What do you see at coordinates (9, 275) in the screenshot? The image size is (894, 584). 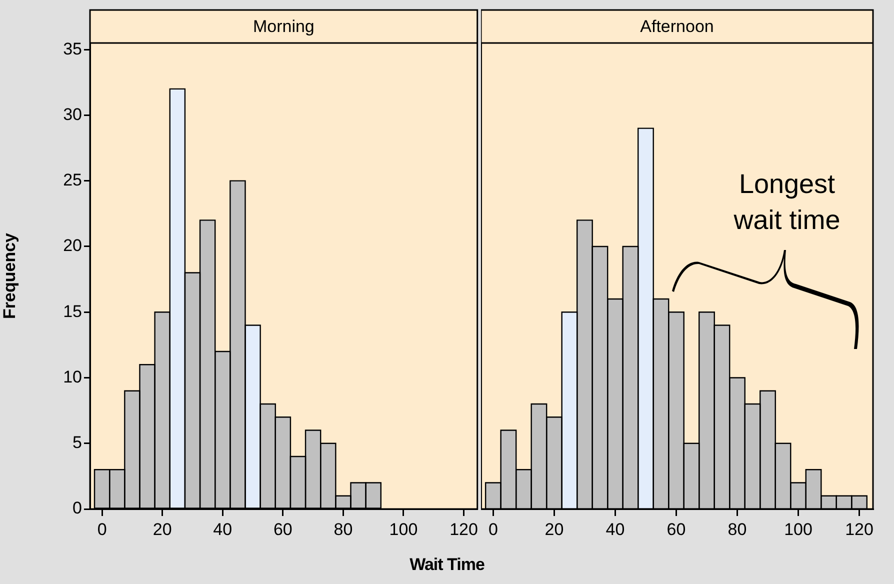 I see `y-axis-title: Frequency` at bounding box center [9, 275].